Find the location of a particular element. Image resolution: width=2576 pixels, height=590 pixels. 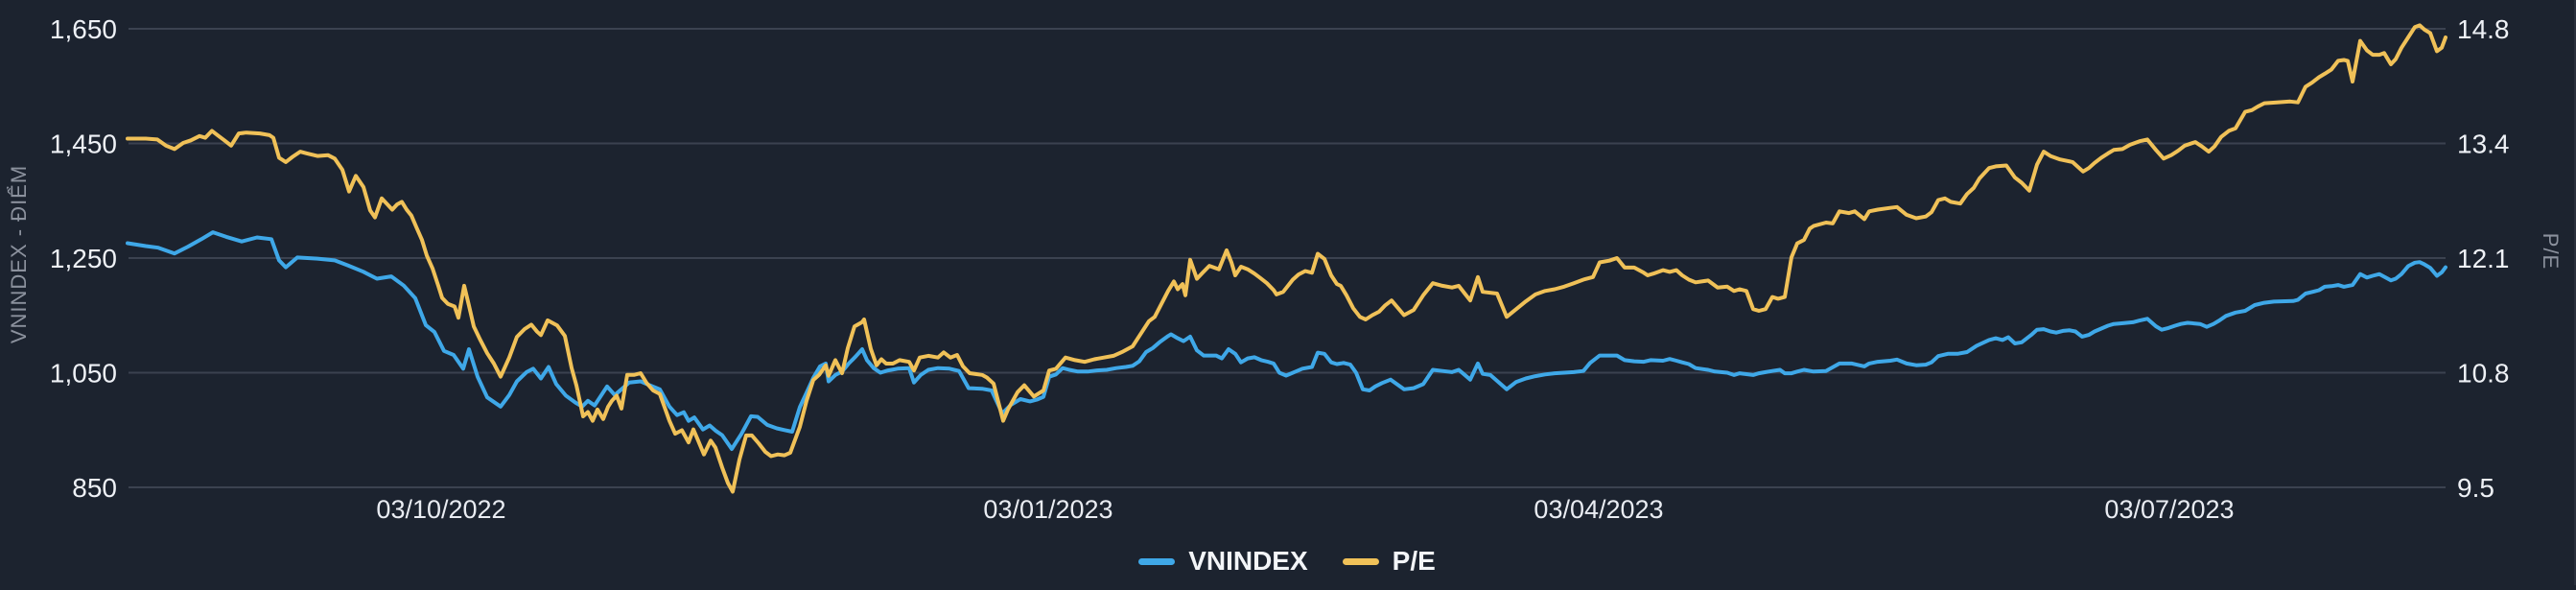

chart-legend: VNINDEX P/E is located at coordinates (1287, 561).